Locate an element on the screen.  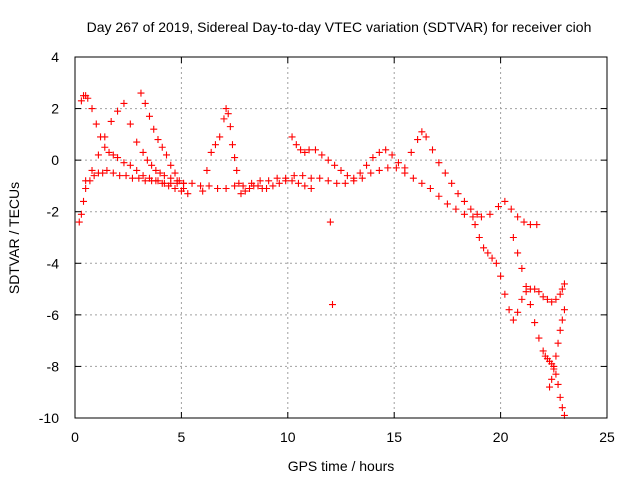
x-tick-label: 25 is located at coordinates (607, 437).